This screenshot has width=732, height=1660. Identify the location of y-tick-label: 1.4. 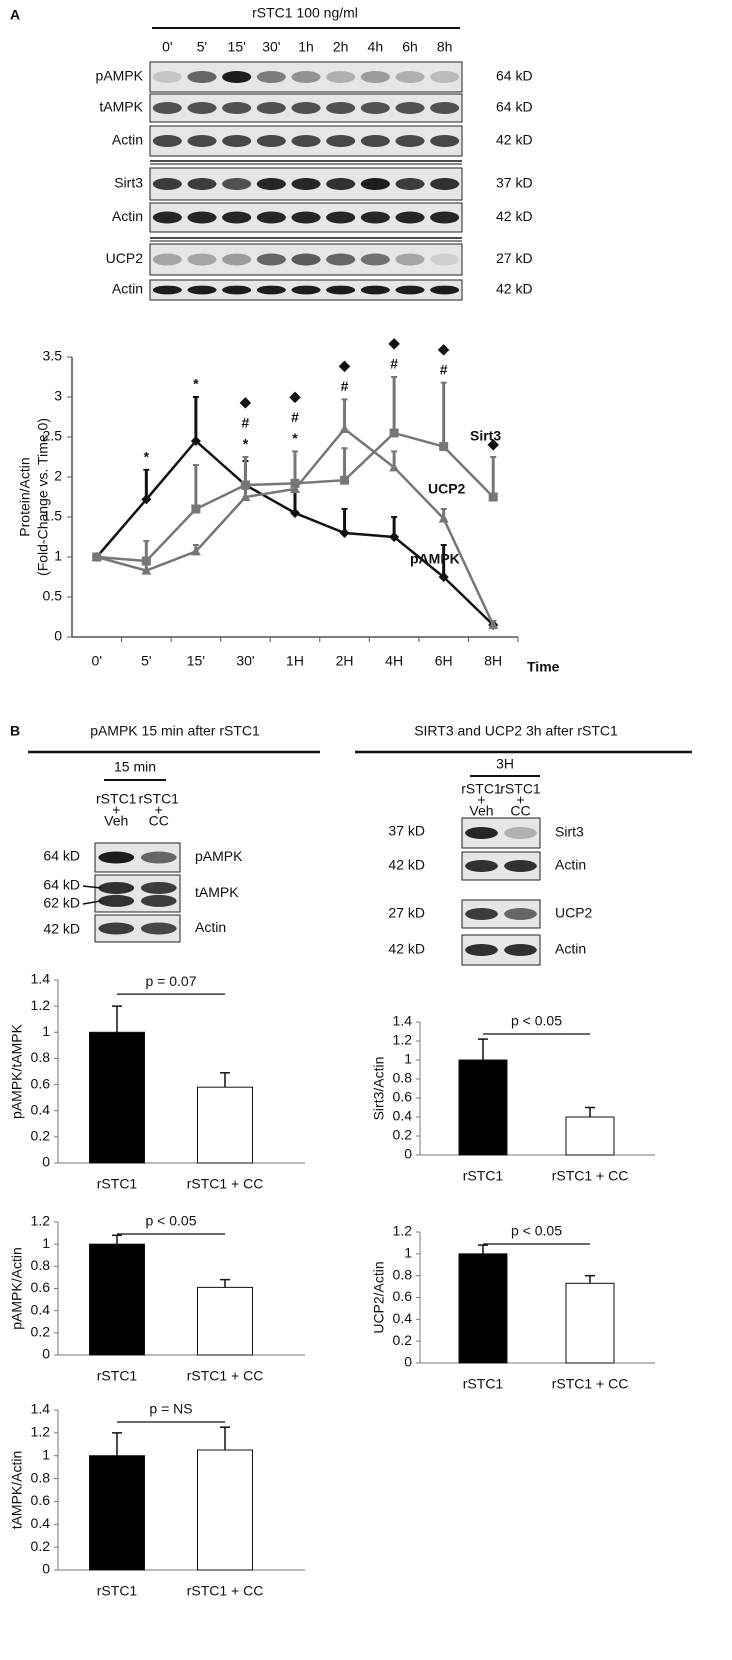
(41, 979).